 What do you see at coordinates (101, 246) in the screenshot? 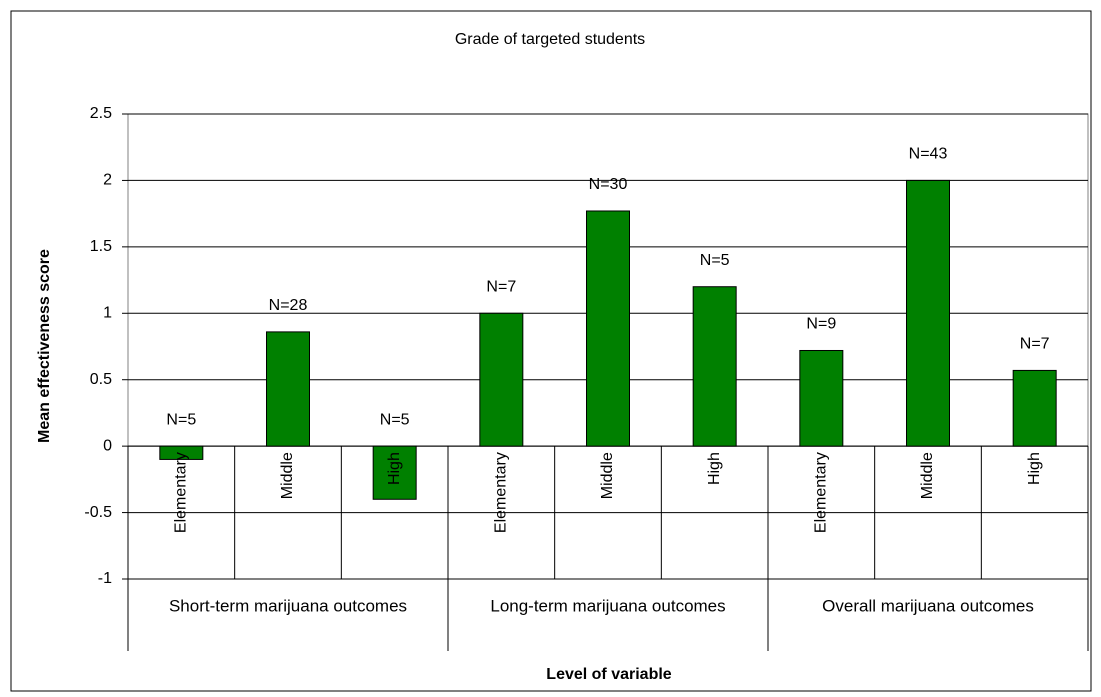
I see `y-tick-label: 1.5` at bounding box center [101, 246].